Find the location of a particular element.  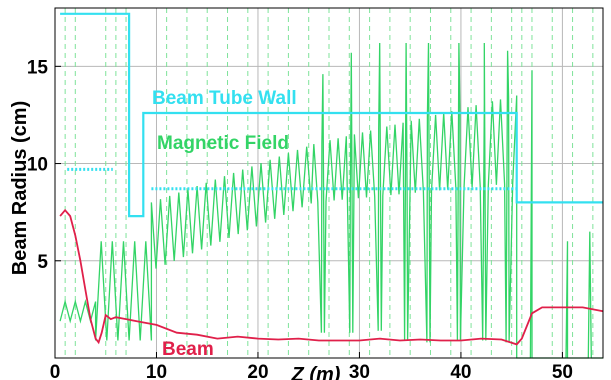

magnetic-field-label: Magnetic Field is located at coordinates (223, 143).